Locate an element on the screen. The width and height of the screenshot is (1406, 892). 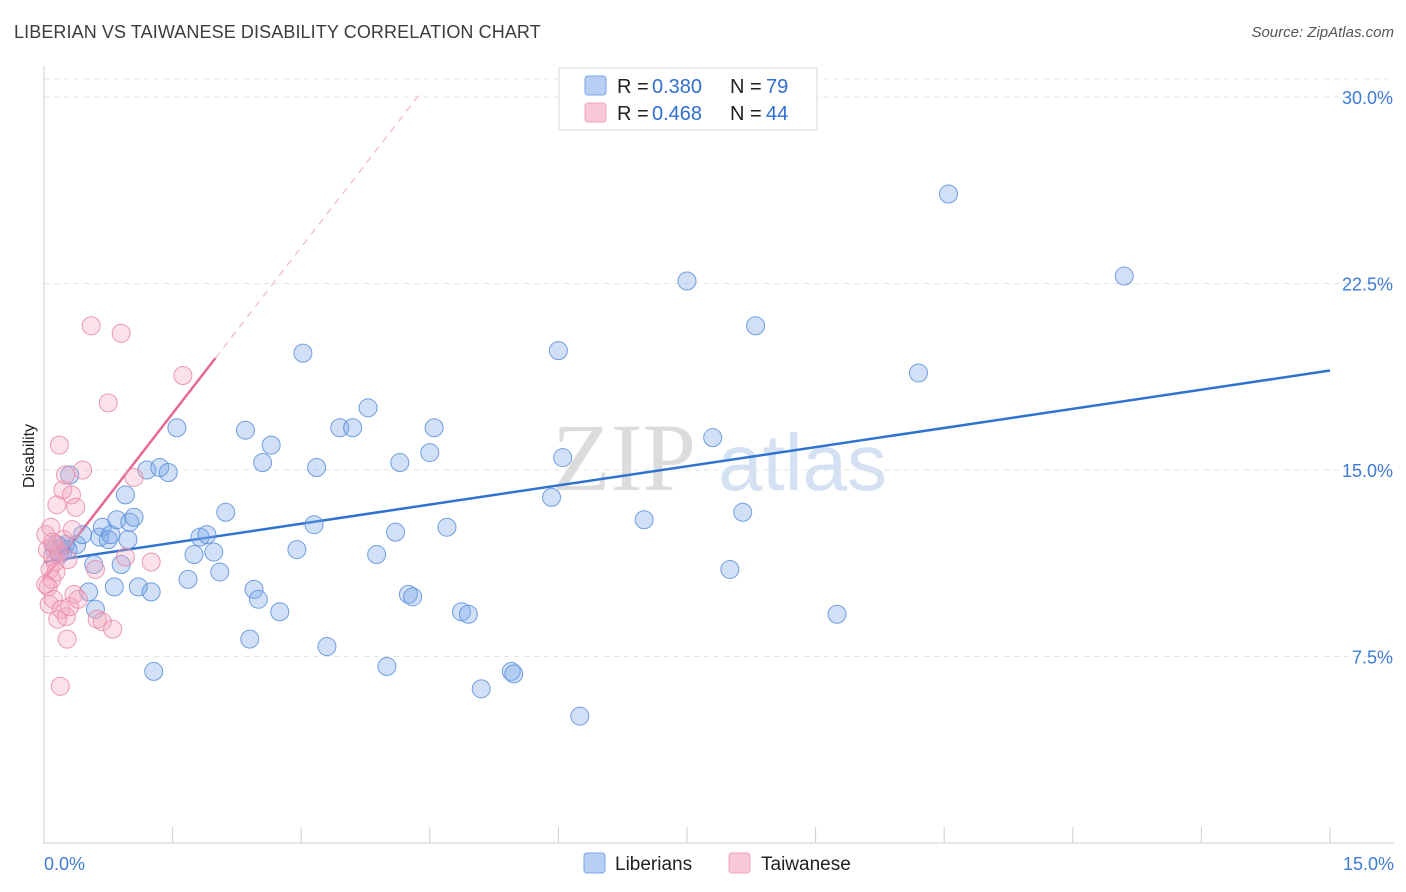
y-axis-title: Disability is located at coordinates (29, 456).